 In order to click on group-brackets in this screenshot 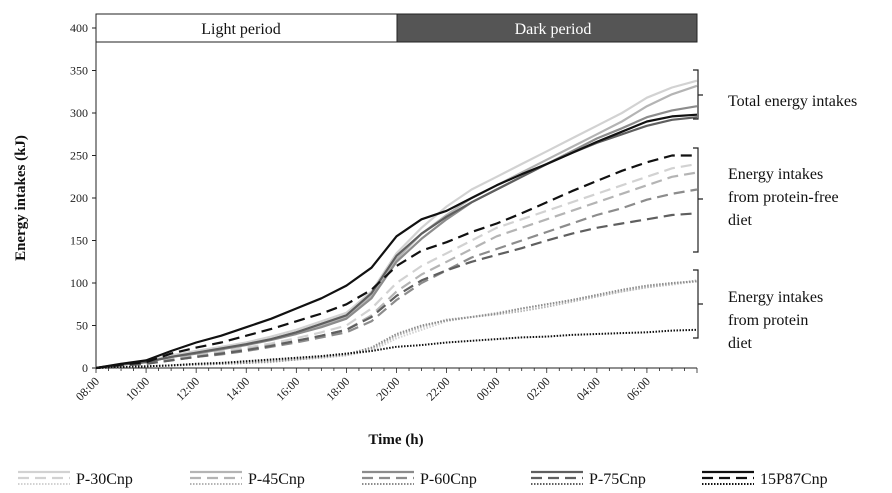, I will do `click(698, 204)`.